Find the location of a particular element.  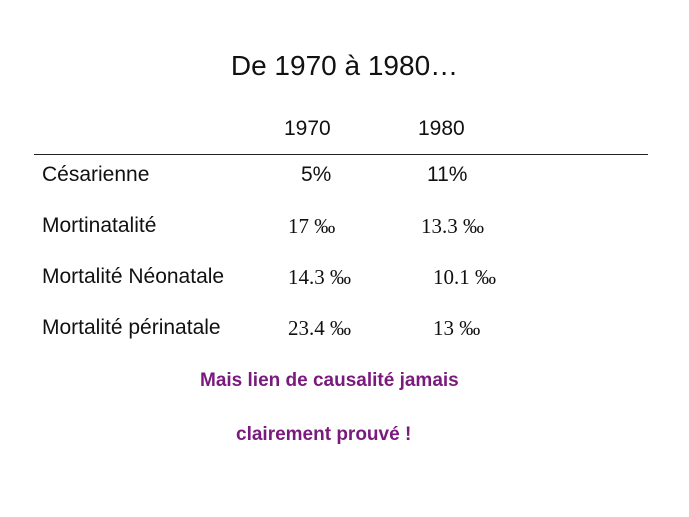

row-label-mortalite-neonatale: Mortalité Néonatale is located at coordinates (133, 276).